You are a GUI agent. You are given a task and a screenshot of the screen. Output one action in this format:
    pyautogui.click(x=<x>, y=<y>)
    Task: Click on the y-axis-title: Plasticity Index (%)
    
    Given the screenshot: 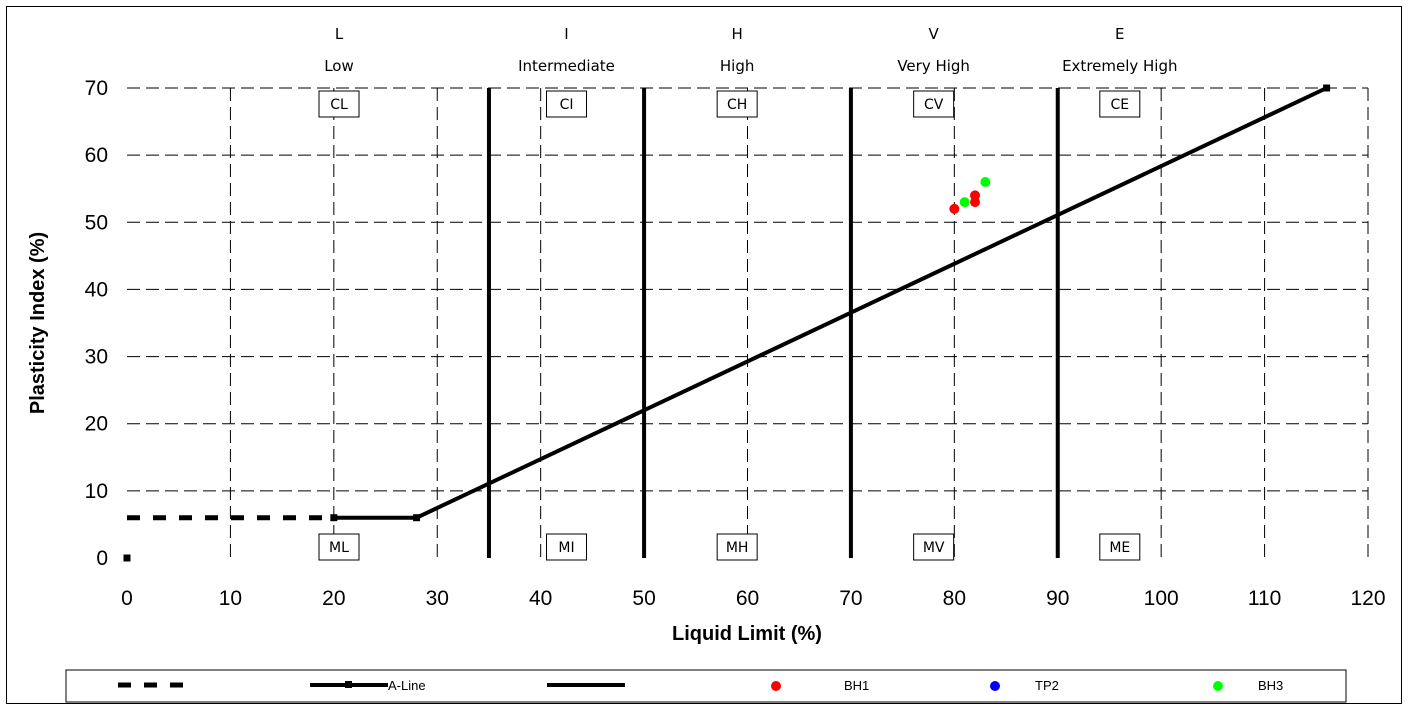 What is the action you would take?
    pyautogui.click(x=38, y=323)
    